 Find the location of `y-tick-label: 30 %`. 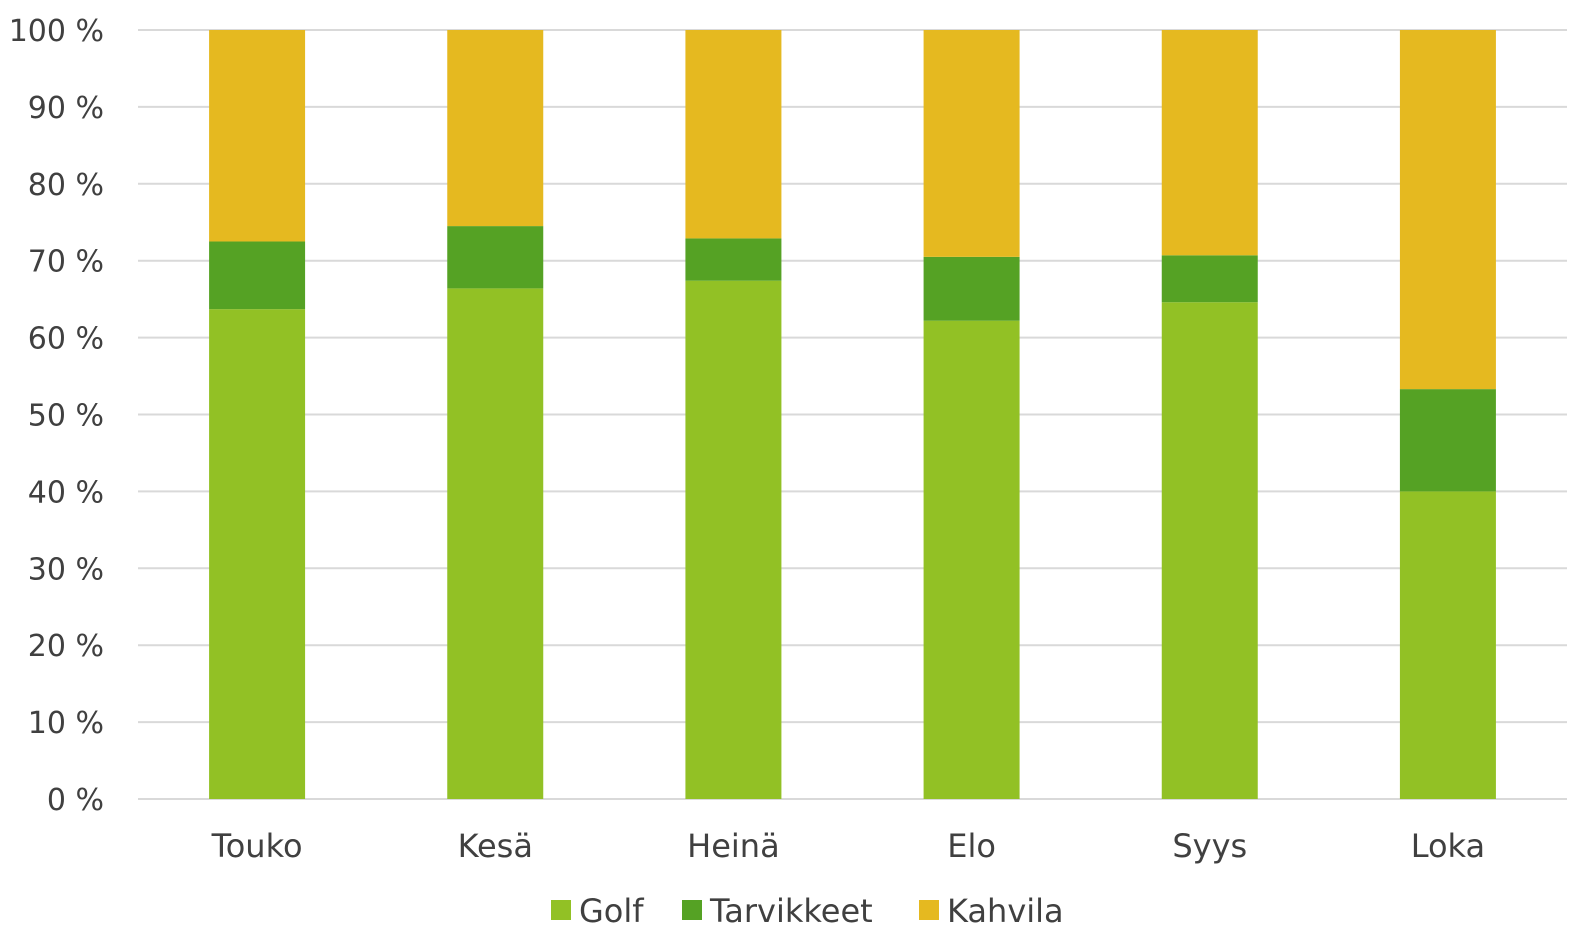

y-tick-label: 30 % is located at coordinates (66, 569).